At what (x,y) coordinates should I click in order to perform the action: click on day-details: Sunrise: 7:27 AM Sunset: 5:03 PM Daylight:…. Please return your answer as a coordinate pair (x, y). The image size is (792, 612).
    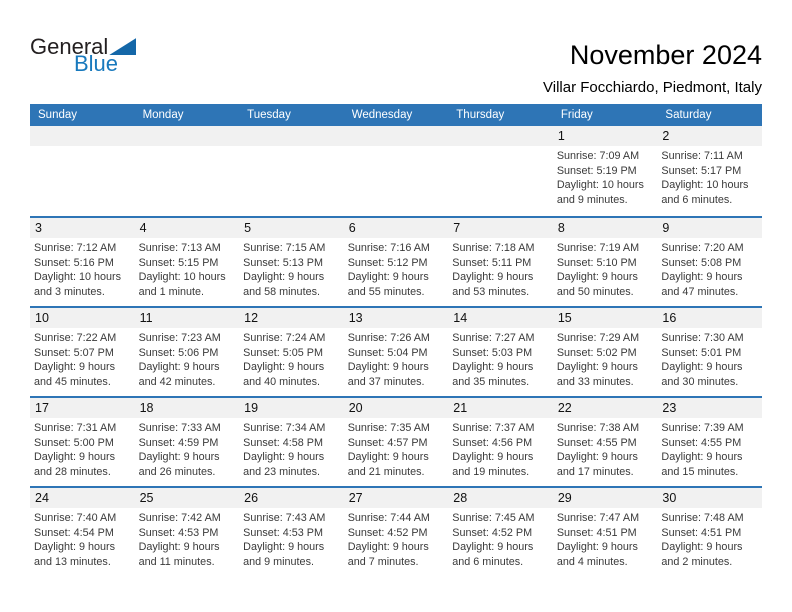
    Looking at the image, I should click on (500, 358).